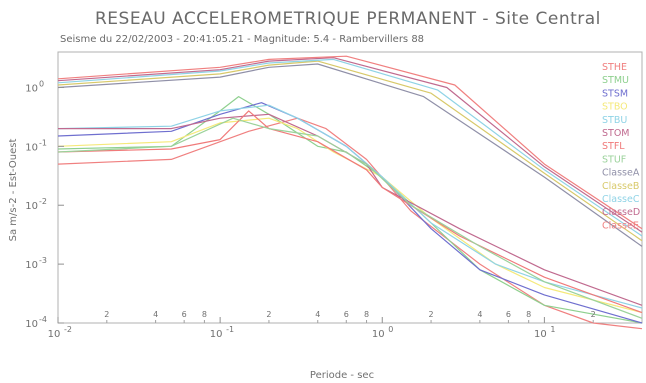 This screenshot has width=646, height=383. Describe the element at coordinates (615, 80) in the screenshot. I see `legend-item-stmu: STMU` at that location.